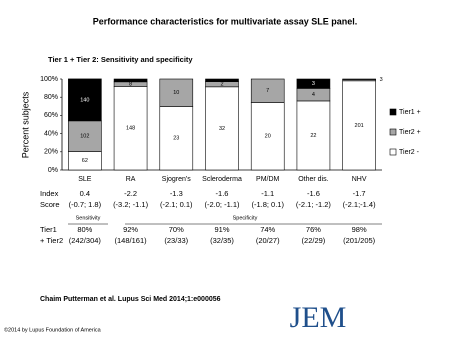  I want to click on data-label: 140, so click(84, 100).